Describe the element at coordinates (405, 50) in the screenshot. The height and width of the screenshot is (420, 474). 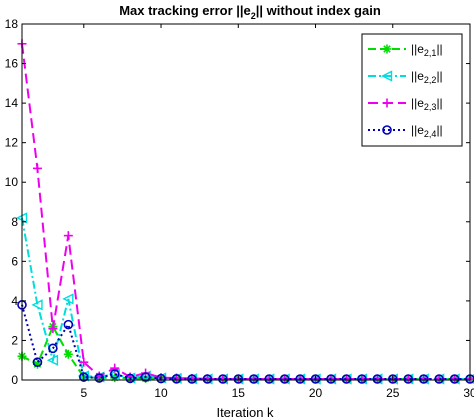
I see `legend-entry: ||e2,1||` at that location.